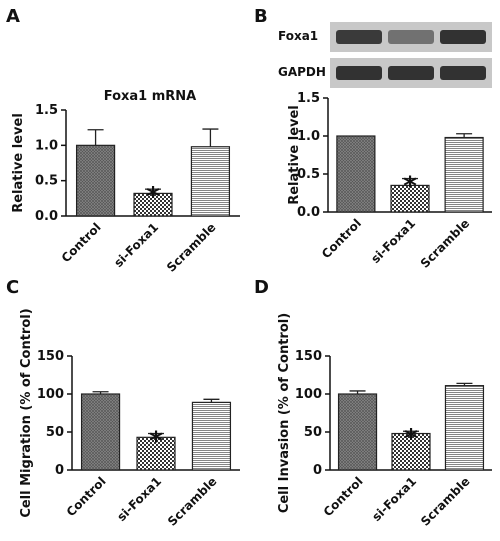 This screenshot has height=541, width=500. What do you see at coordinates (50, 394) in the screenshot?
I see `panel-c-y-tick-label: 100` at bounding box center [50, 394].